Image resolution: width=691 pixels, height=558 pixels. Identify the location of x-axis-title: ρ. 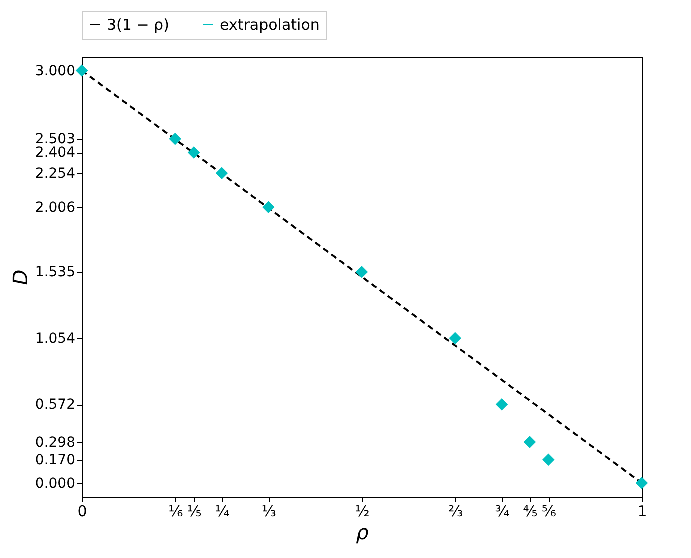
(363, 532).